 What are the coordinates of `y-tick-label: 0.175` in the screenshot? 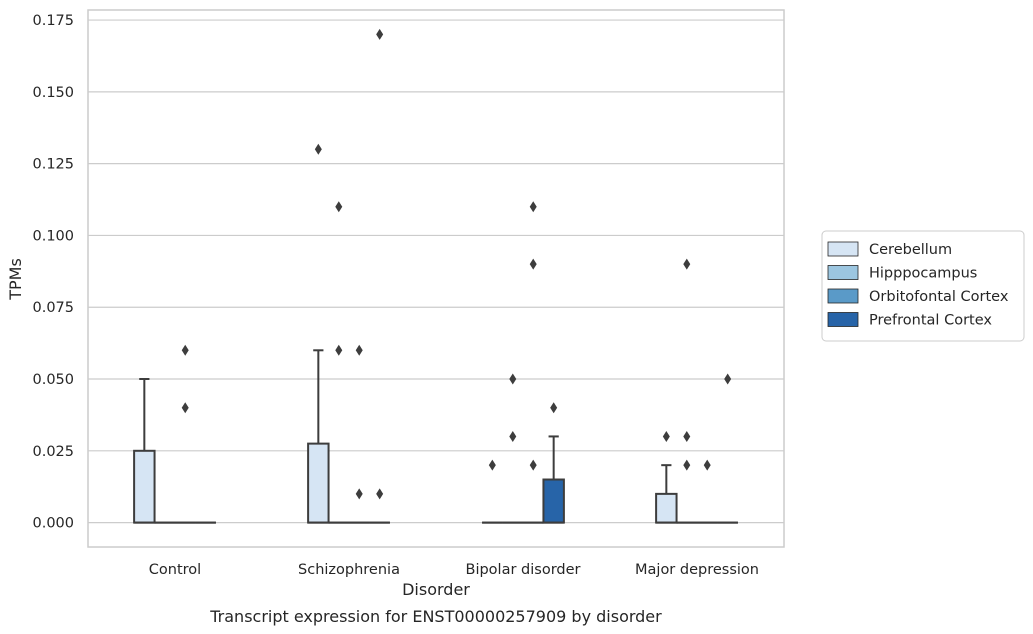 It's located at (53, 21).